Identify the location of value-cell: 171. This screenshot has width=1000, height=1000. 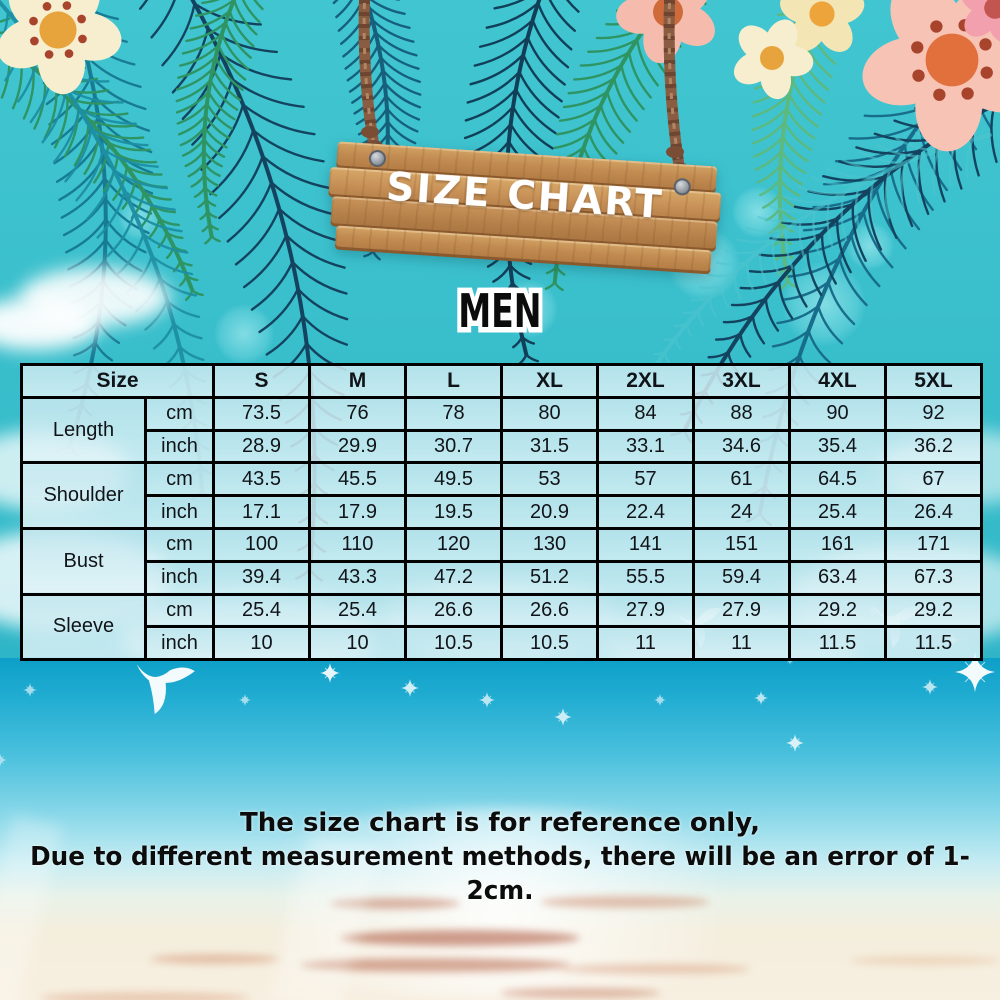
(933, 544).